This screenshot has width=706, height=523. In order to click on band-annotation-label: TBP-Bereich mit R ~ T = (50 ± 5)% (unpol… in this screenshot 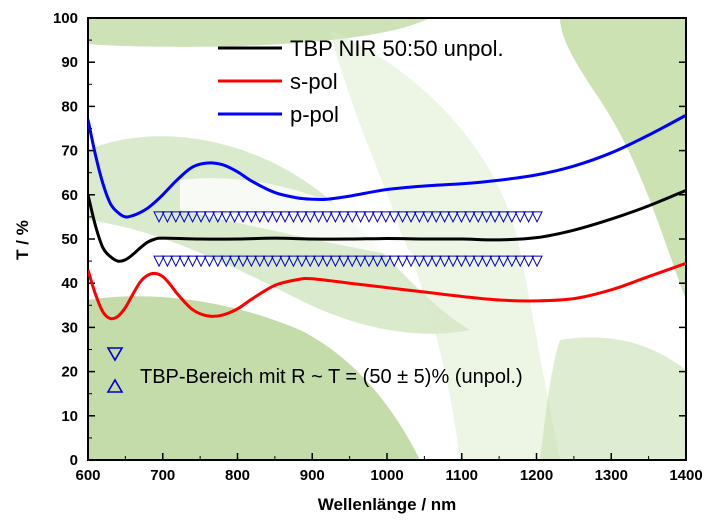, I will do `click(331, 377)`.